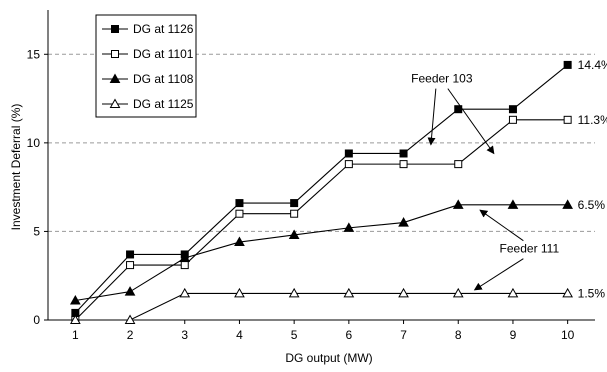 The height and width of the screenshot is (372, 607). What do you see at coordinates (485, 181) in the screenshot?
I see `annotation-layer: Feeder 103 Feeder 111` at bounding box center [485, 181].